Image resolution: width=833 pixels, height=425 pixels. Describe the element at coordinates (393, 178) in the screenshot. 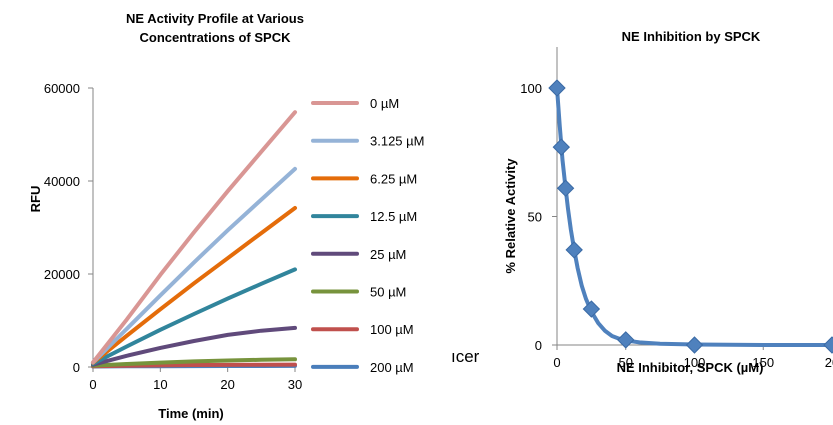

I see `legend-label: 6.25 µM` at that location.